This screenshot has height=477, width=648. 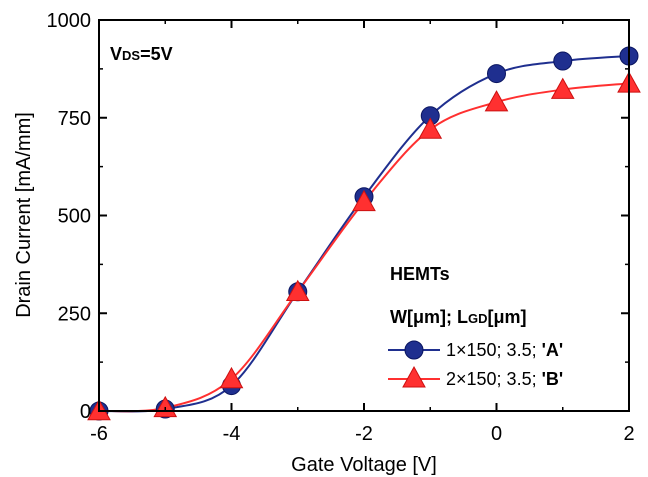 I want to click on legend-header: W[μm]; LGD[μm], so click(x=458, y=317).